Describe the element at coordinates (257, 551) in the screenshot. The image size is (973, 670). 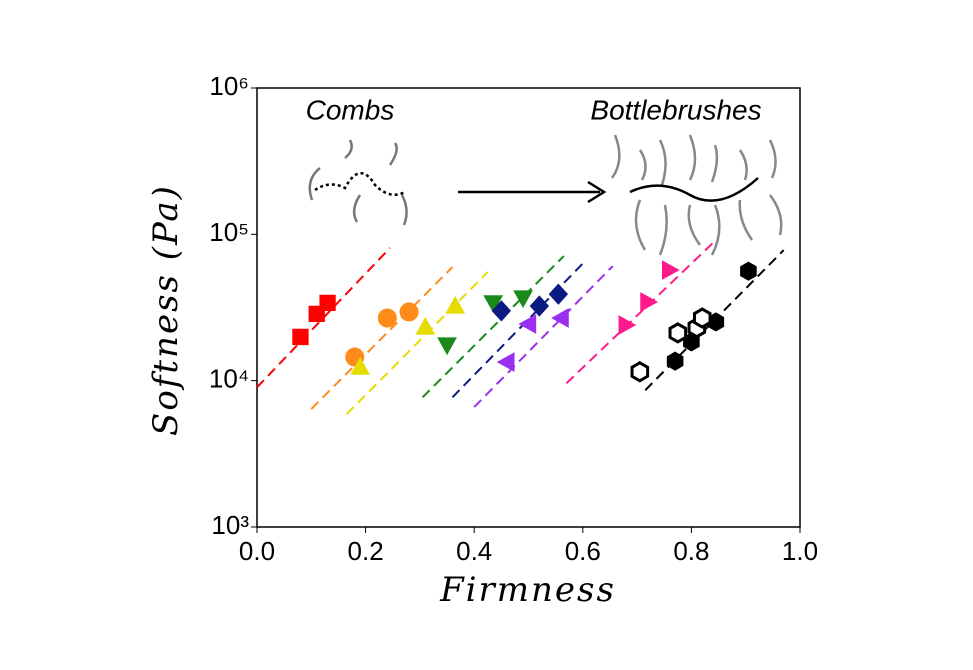
I see `x-tick-label: 0.0` at that location.